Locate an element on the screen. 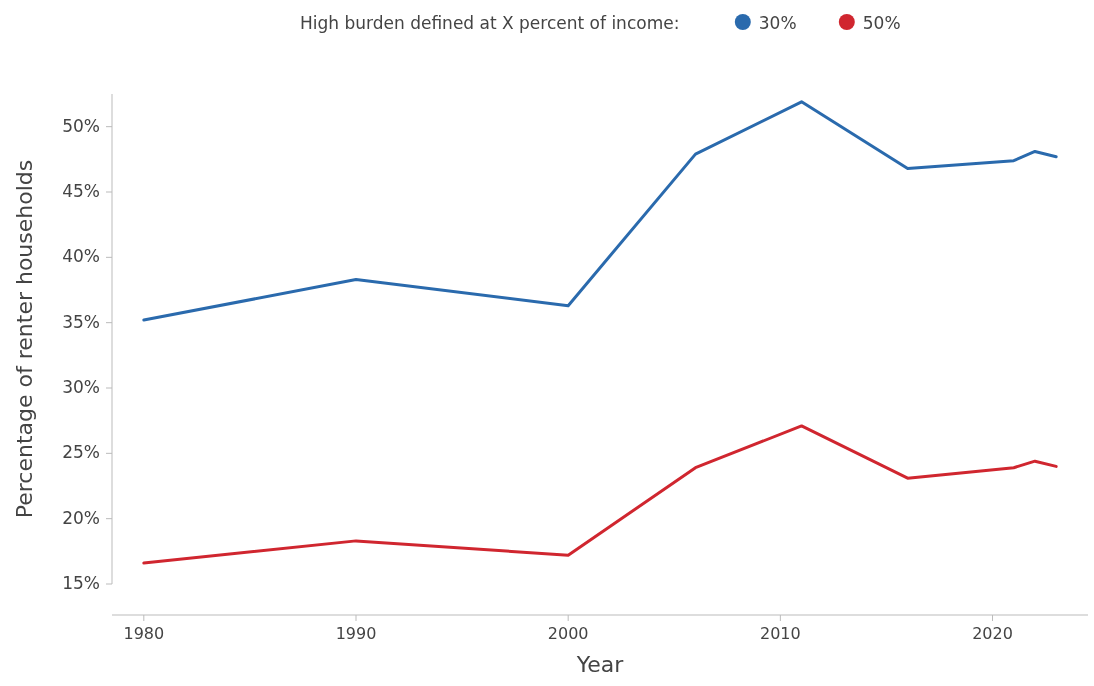  y-tick-label: 15% is located at coordinates (81, 583).